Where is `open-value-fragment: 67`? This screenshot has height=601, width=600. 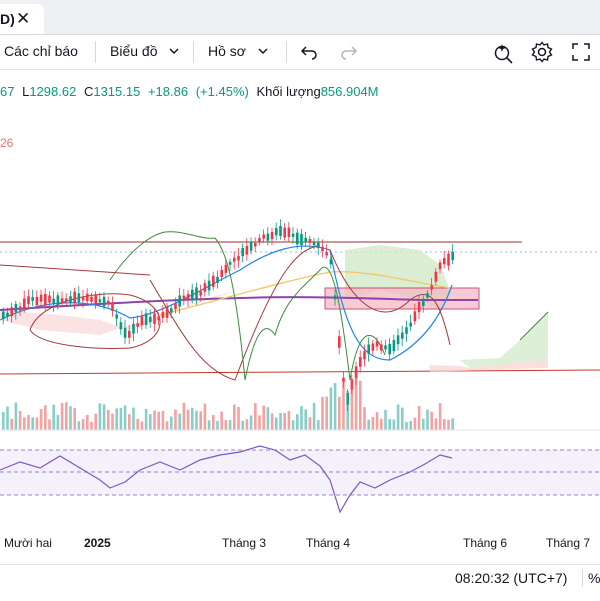 open-value-fragment: 67 is located at coordinates (7, 91).